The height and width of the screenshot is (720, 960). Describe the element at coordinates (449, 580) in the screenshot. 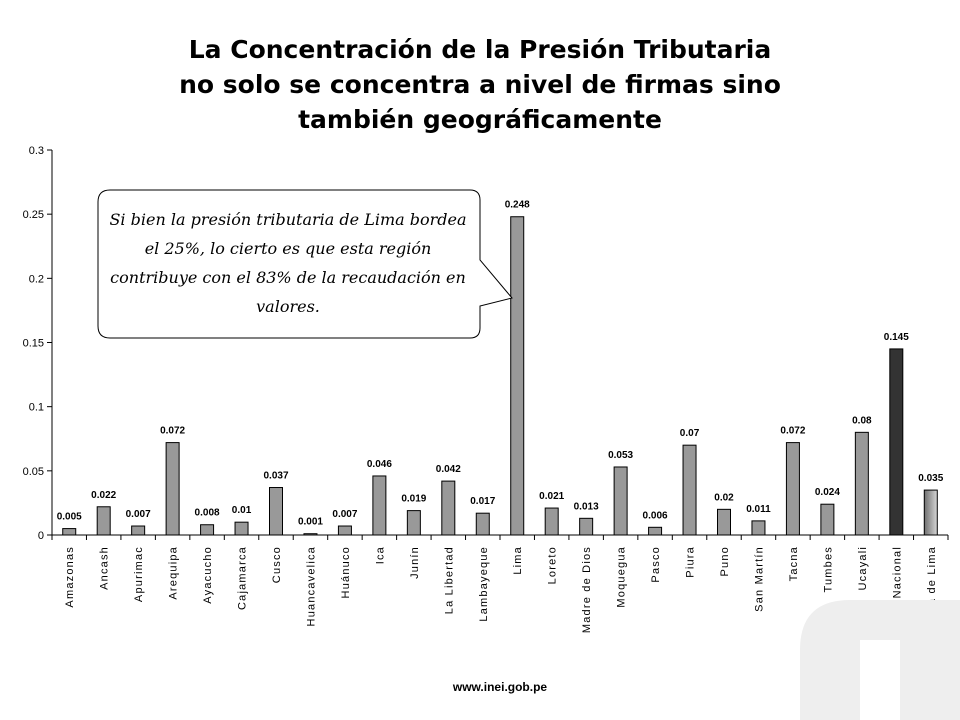

I see `category-label: La Libertad` at that location.